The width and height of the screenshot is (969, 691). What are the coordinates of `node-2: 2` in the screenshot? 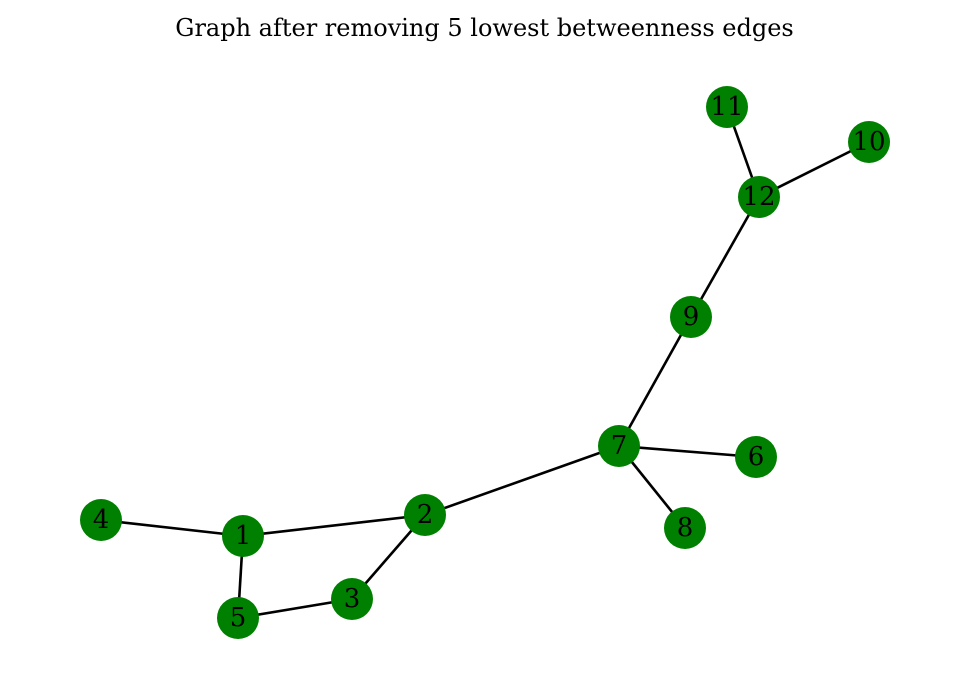 It's located at (425, 515).